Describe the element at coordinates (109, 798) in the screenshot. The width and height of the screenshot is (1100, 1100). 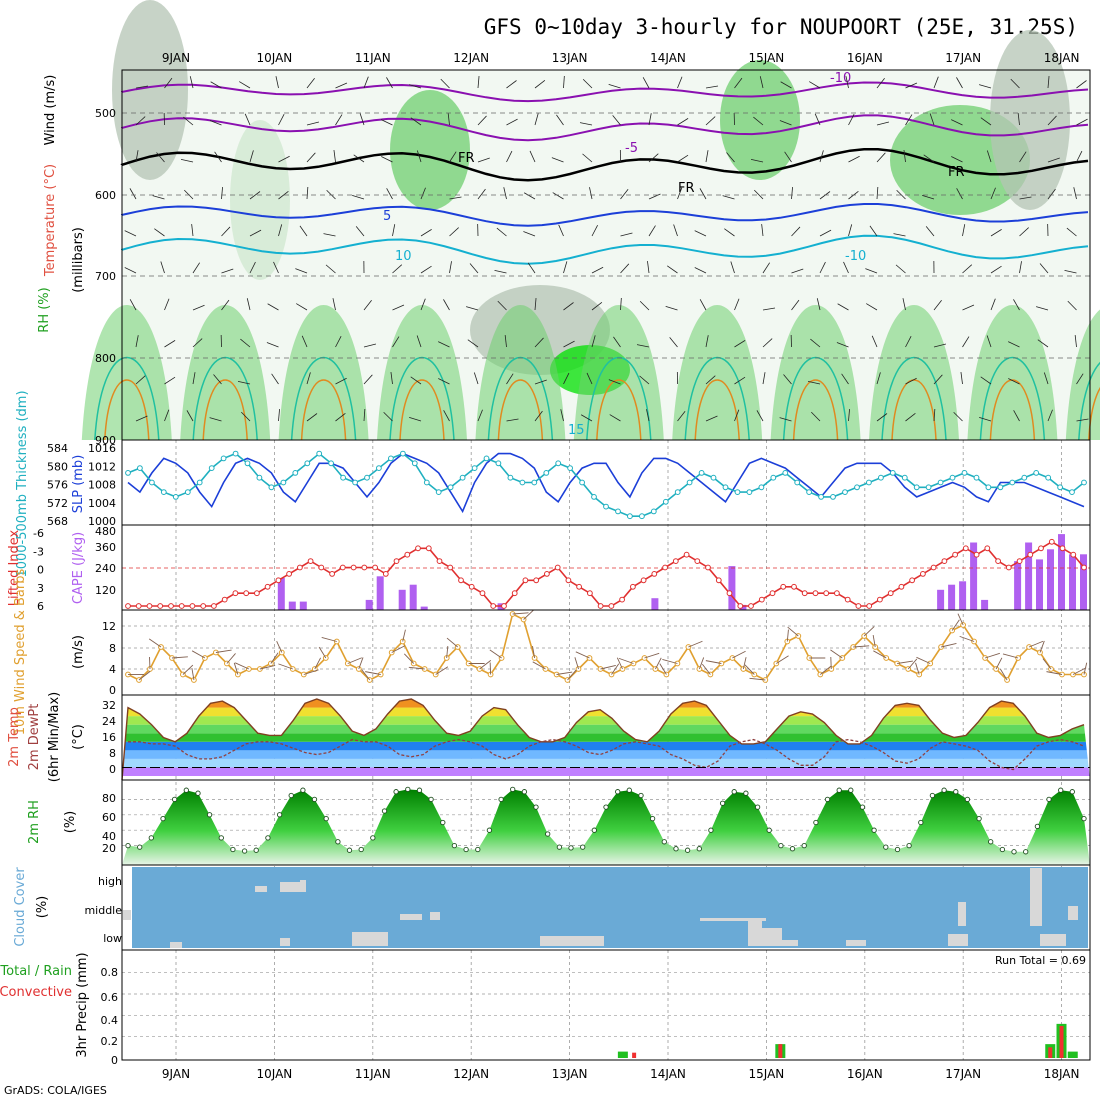
I see `rh-tick: 80` at that location.